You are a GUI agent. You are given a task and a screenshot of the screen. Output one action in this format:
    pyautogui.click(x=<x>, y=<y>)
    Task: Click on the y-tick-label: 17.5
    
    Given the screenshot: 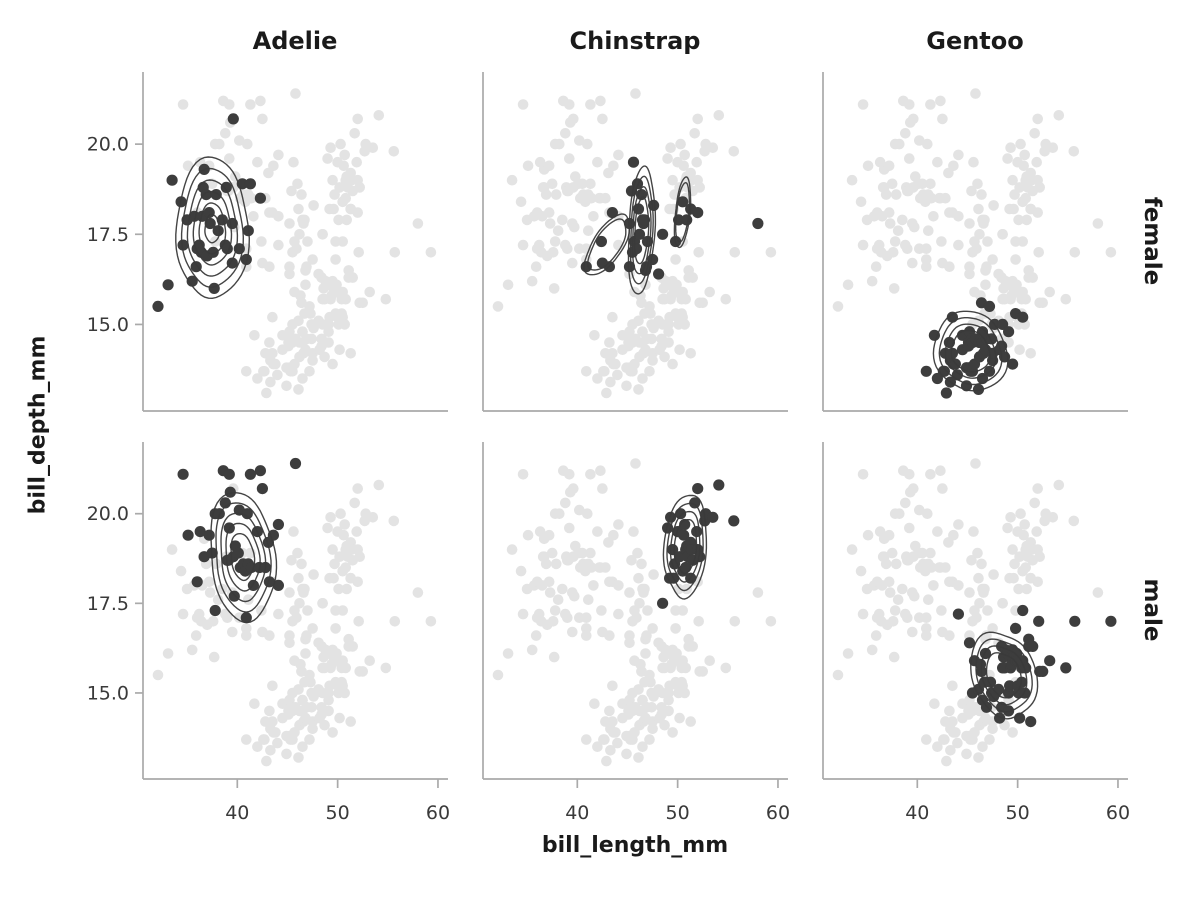 What is the action you would take?
    pyautogui.click(x=108, y=604)
    